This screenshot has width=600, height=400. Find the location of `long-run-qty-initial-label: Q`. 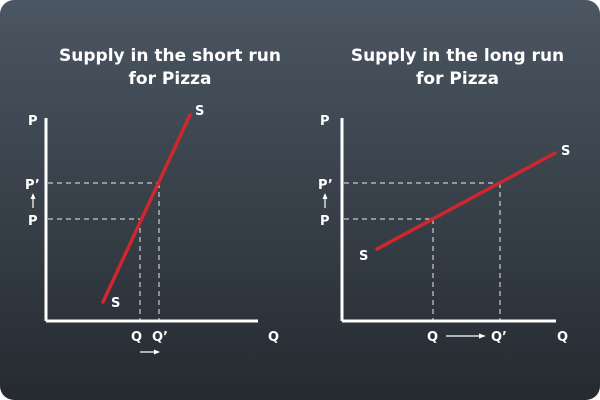

long-run-qty-initial-label: Q is located at coordinates (432, 337).